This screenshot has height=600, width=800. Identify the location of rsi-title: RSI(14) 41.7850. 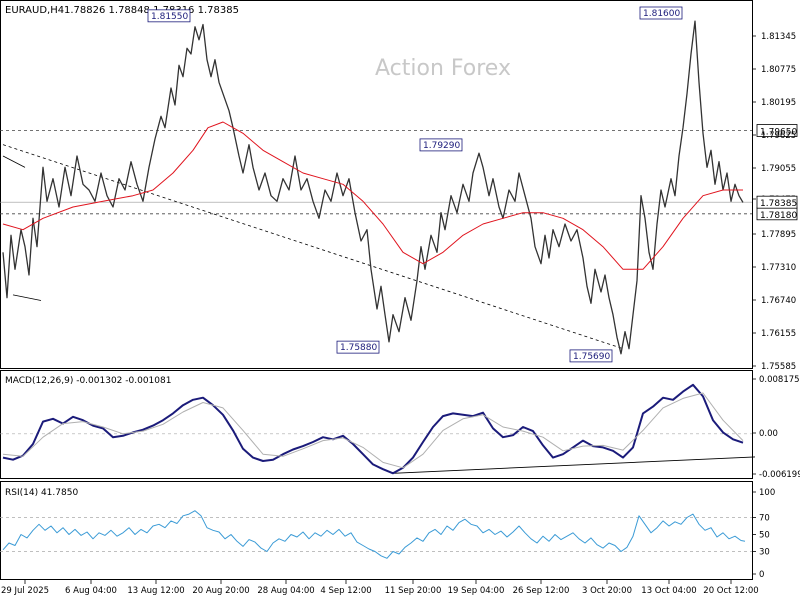
(41, 493).